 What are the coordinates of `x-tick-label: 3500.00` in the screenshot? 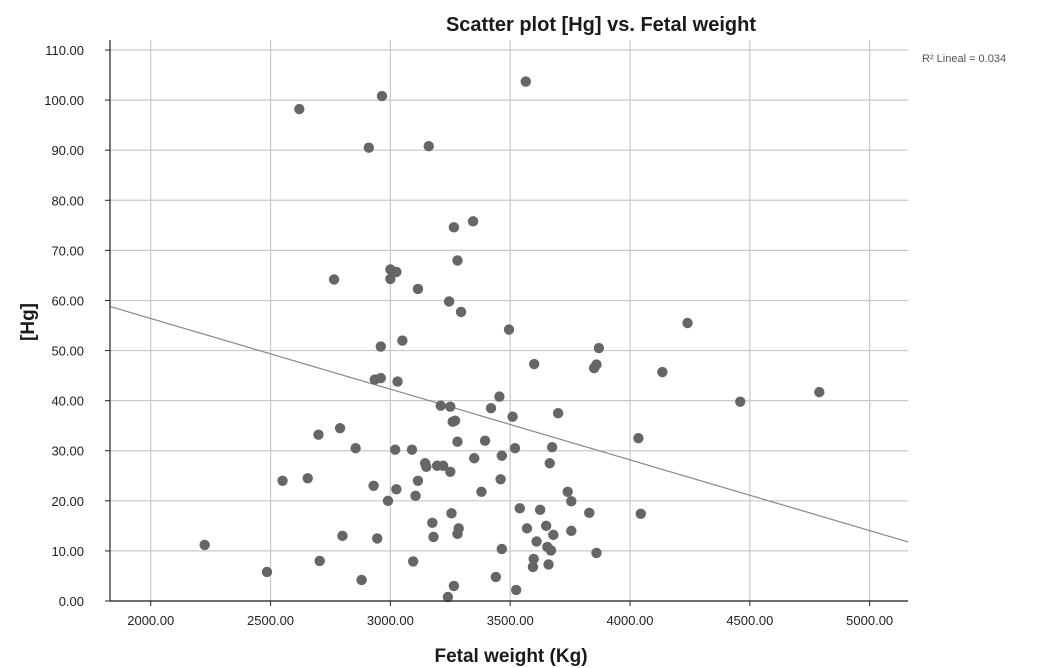 It's located at (510, 620).